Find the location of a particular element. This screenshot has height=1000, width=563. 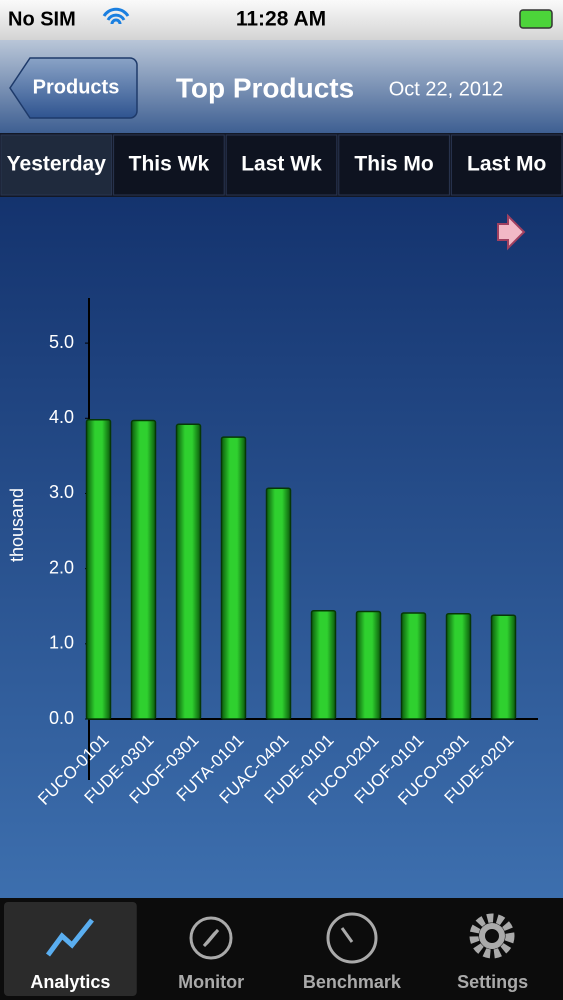

tab-label: Settings is located at coordinates (492, 982).